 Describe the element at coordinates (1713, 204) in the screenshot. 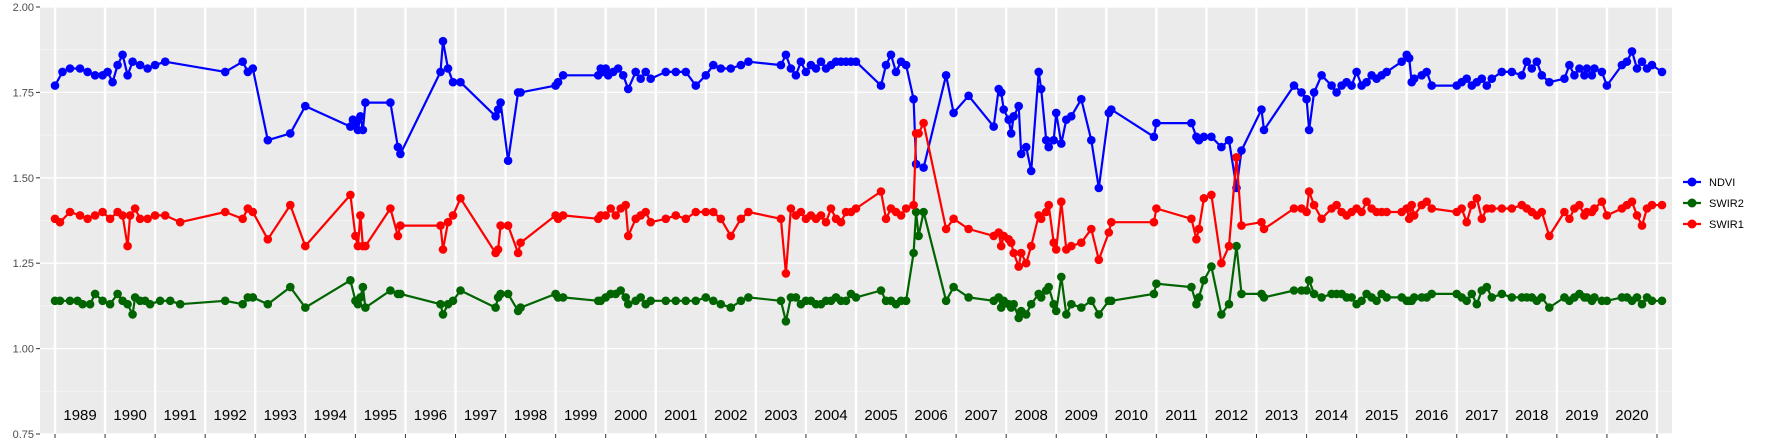

I see `legend: NDVI SWIR2 SWIR1` at that location.